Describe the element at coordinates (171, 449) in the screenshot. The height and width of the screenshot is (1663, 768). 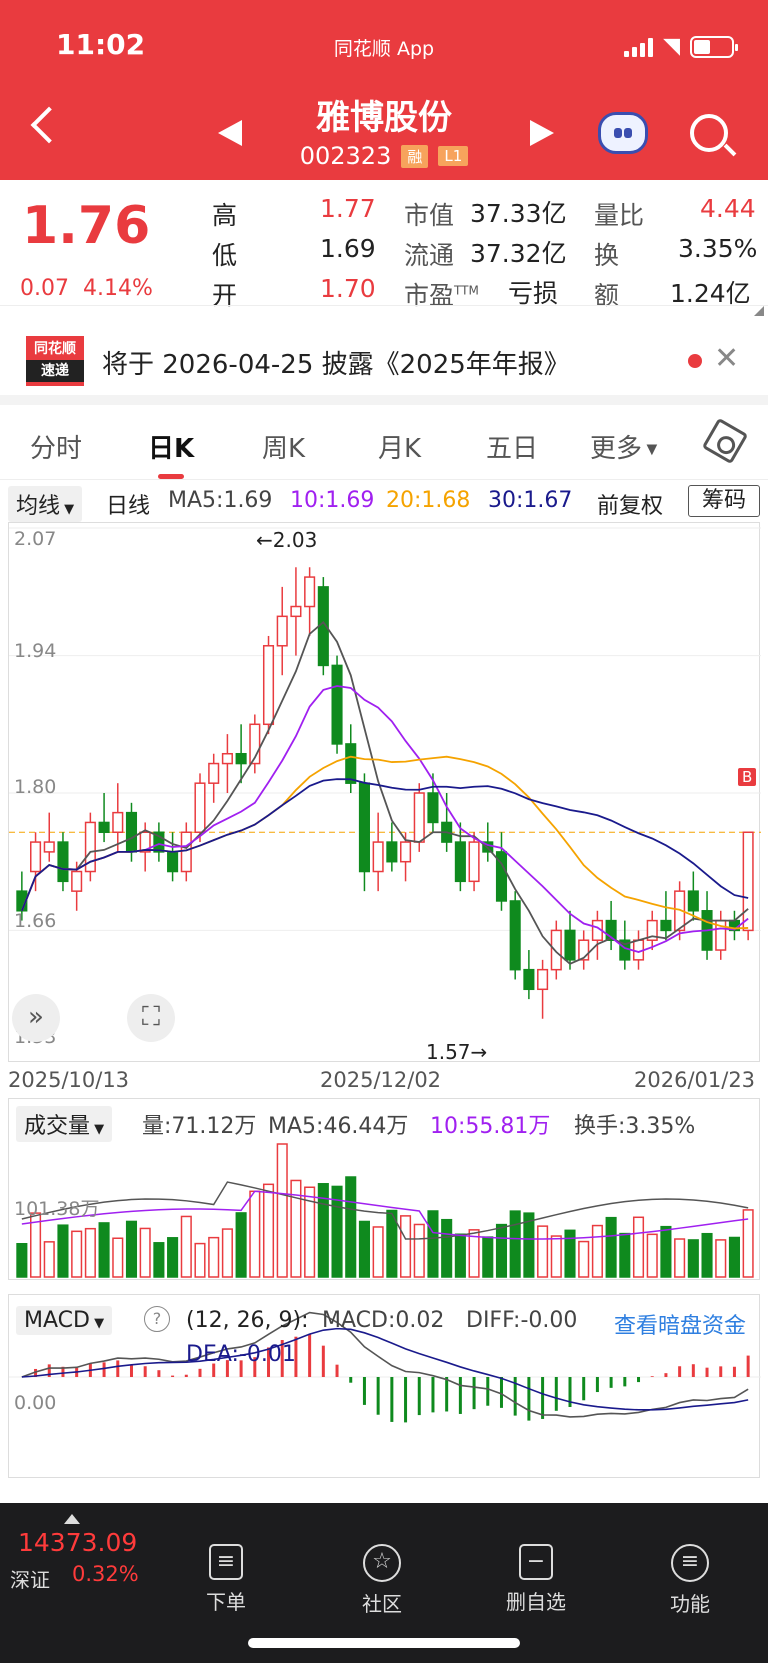
I see `tab-daily-k: 日K` at that location.